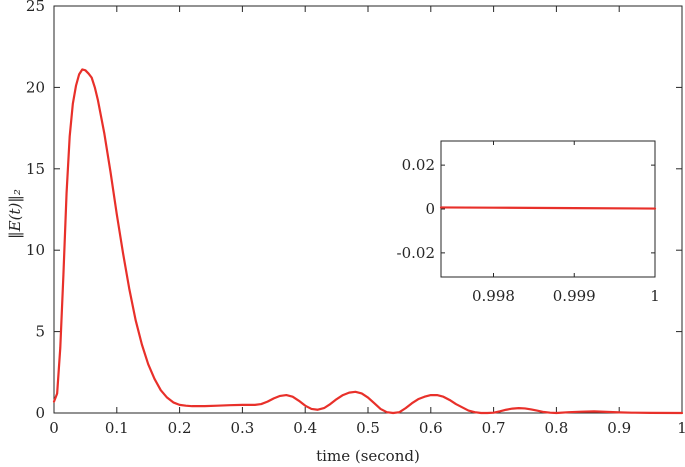 This screenshot has width=685, height=467. What do you see at coordinates (655, 296) in the screenshot?
I see `inset-x-tick-label: 1` at bounding box center [655, 296].